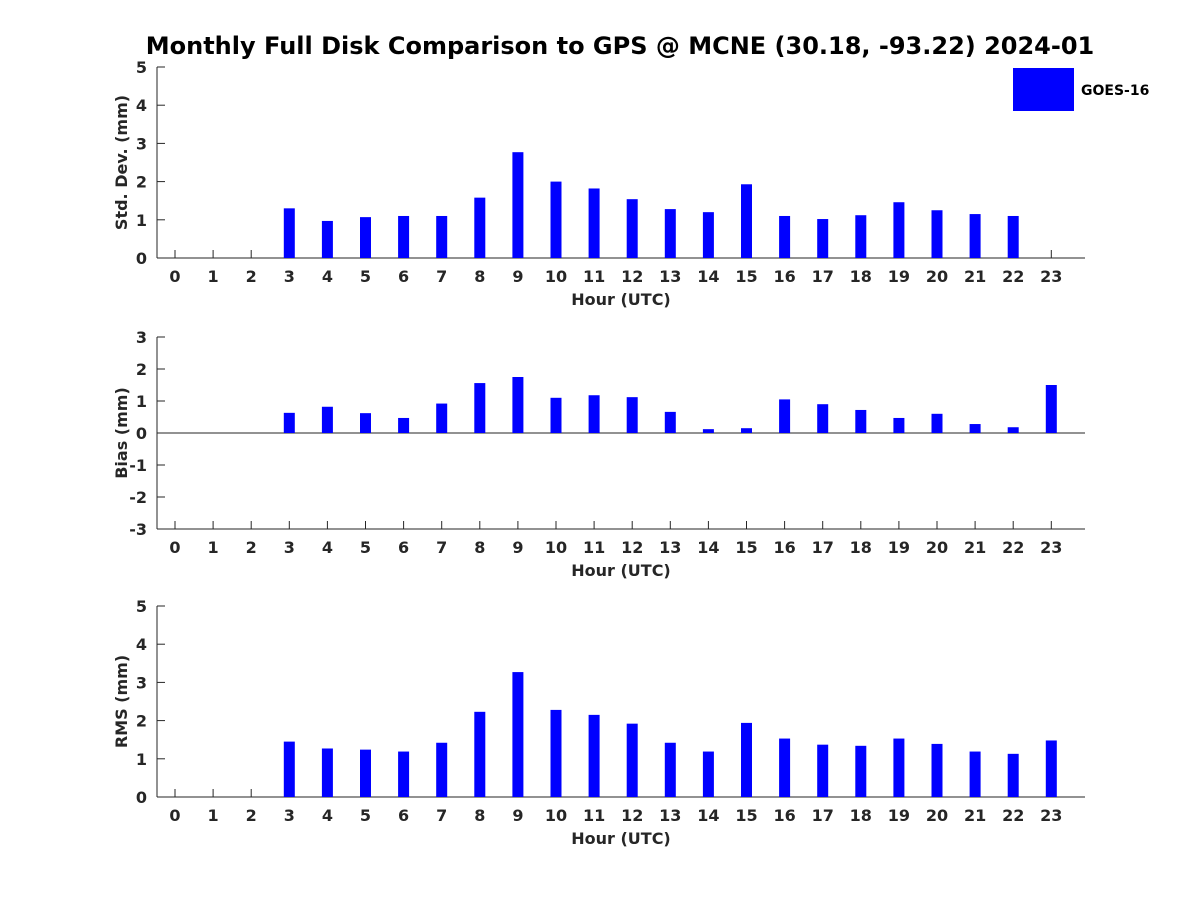 The width and height of the screenshot is (1200, 900). Describe the element at coordinates (975, 547) in the screenshot. I see `x-tick-label: 21` at that location.